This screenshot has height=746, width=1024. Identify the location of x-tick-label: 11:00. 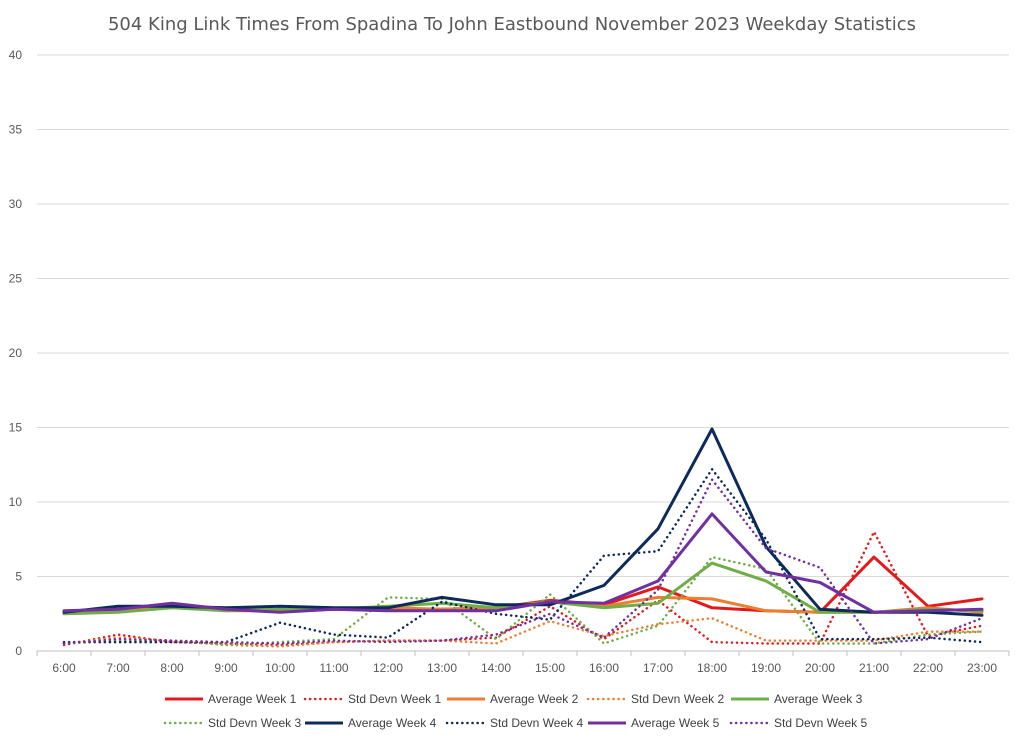
(333, 668).